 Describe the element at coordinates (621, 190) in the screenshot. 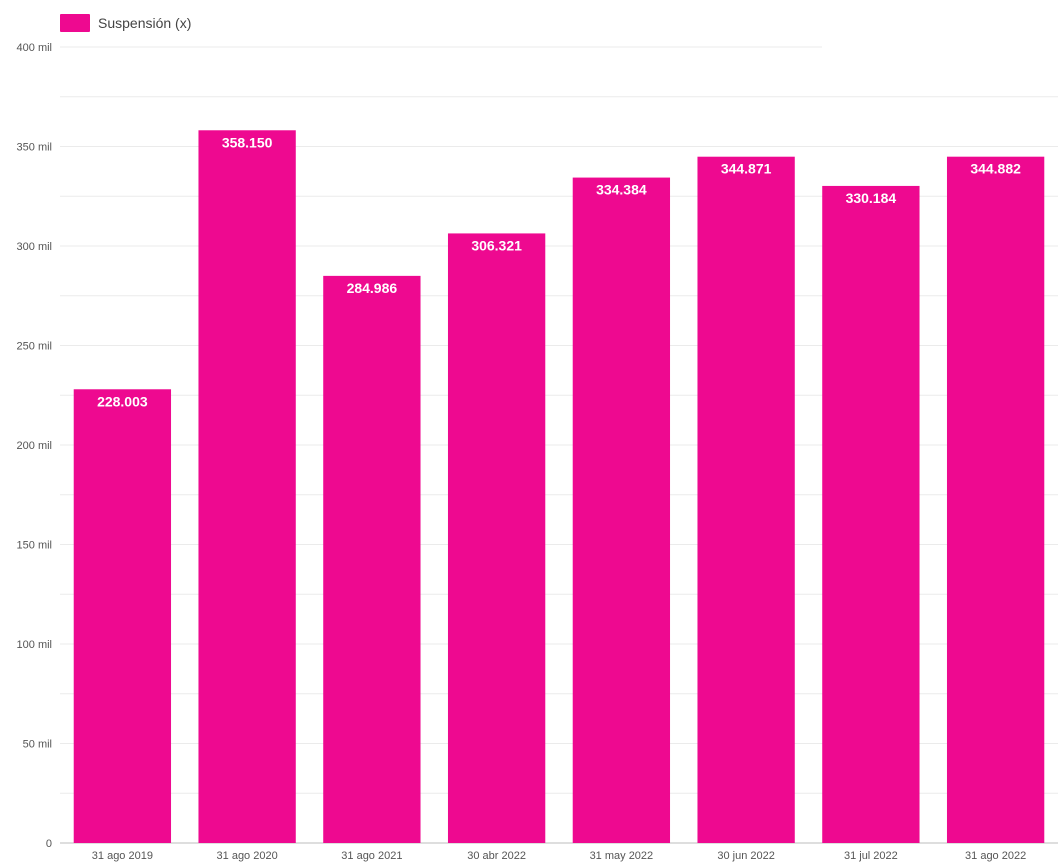

I see `data-label: 334.384` at that location.